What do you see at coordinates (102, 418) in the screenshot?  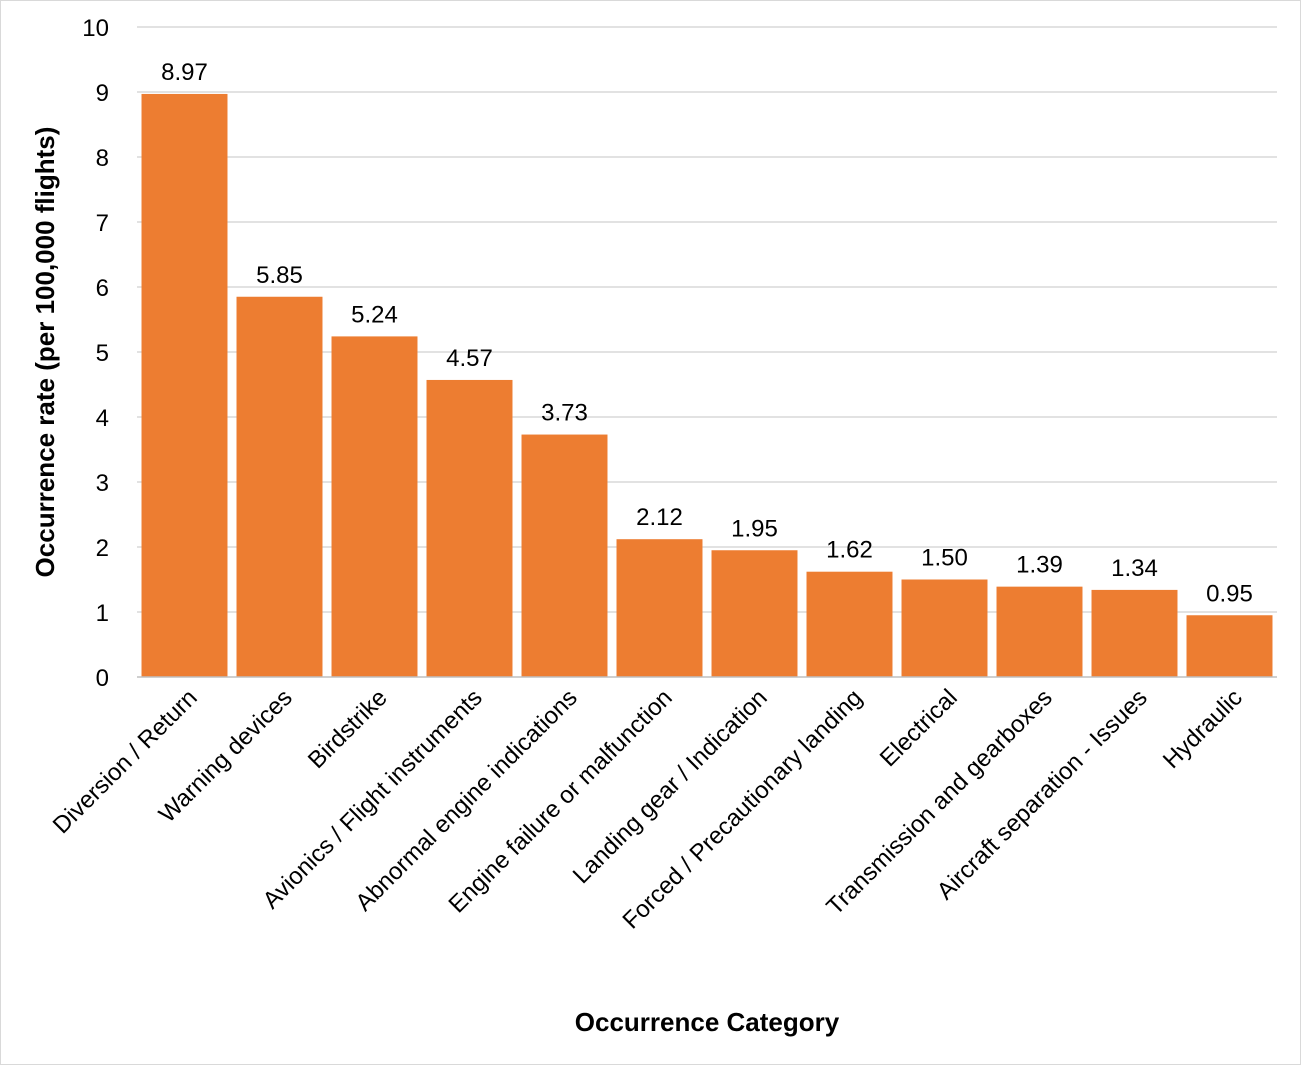 I see `y-tick-label: 4` at bounding box center [102, 418].